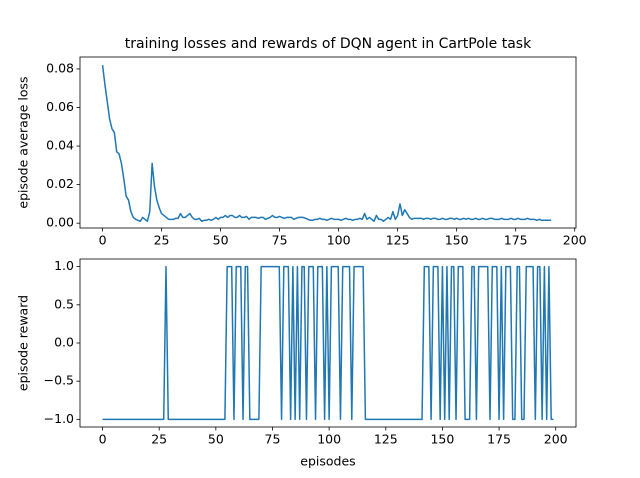 This screenshot has height=478, width=640. I want to click on x-axis-label: episodes, so click(327, 461).